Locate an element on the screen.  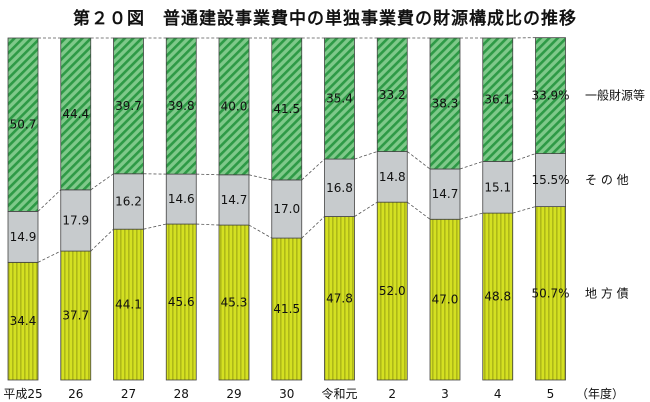
chart-title: 第２０図 普通建設事業費中の単独事業費の財源構成比の推移 is located at coordinates (325, 19).